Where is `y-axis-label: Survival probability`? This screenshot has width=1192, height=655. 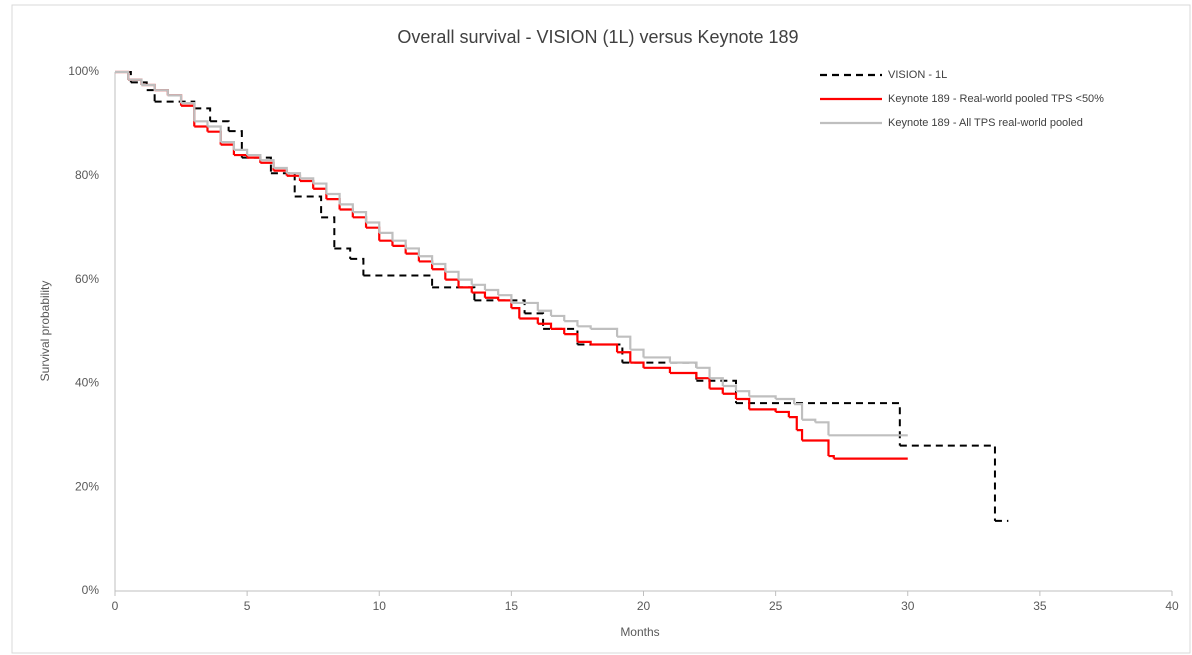 y-axis-label: Survival probability is located at coordinates (45, 331).